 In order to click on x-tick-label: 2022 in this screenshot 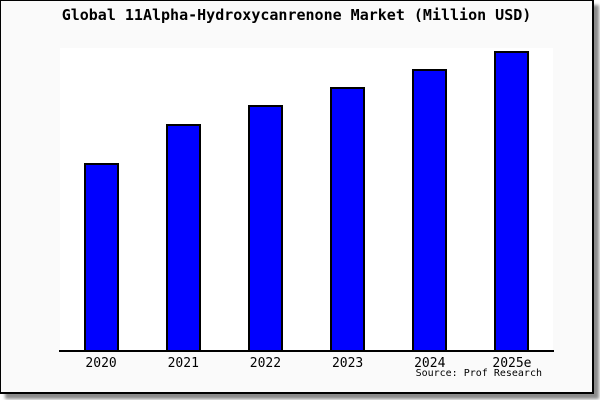, I will do `click(265, 363)`.